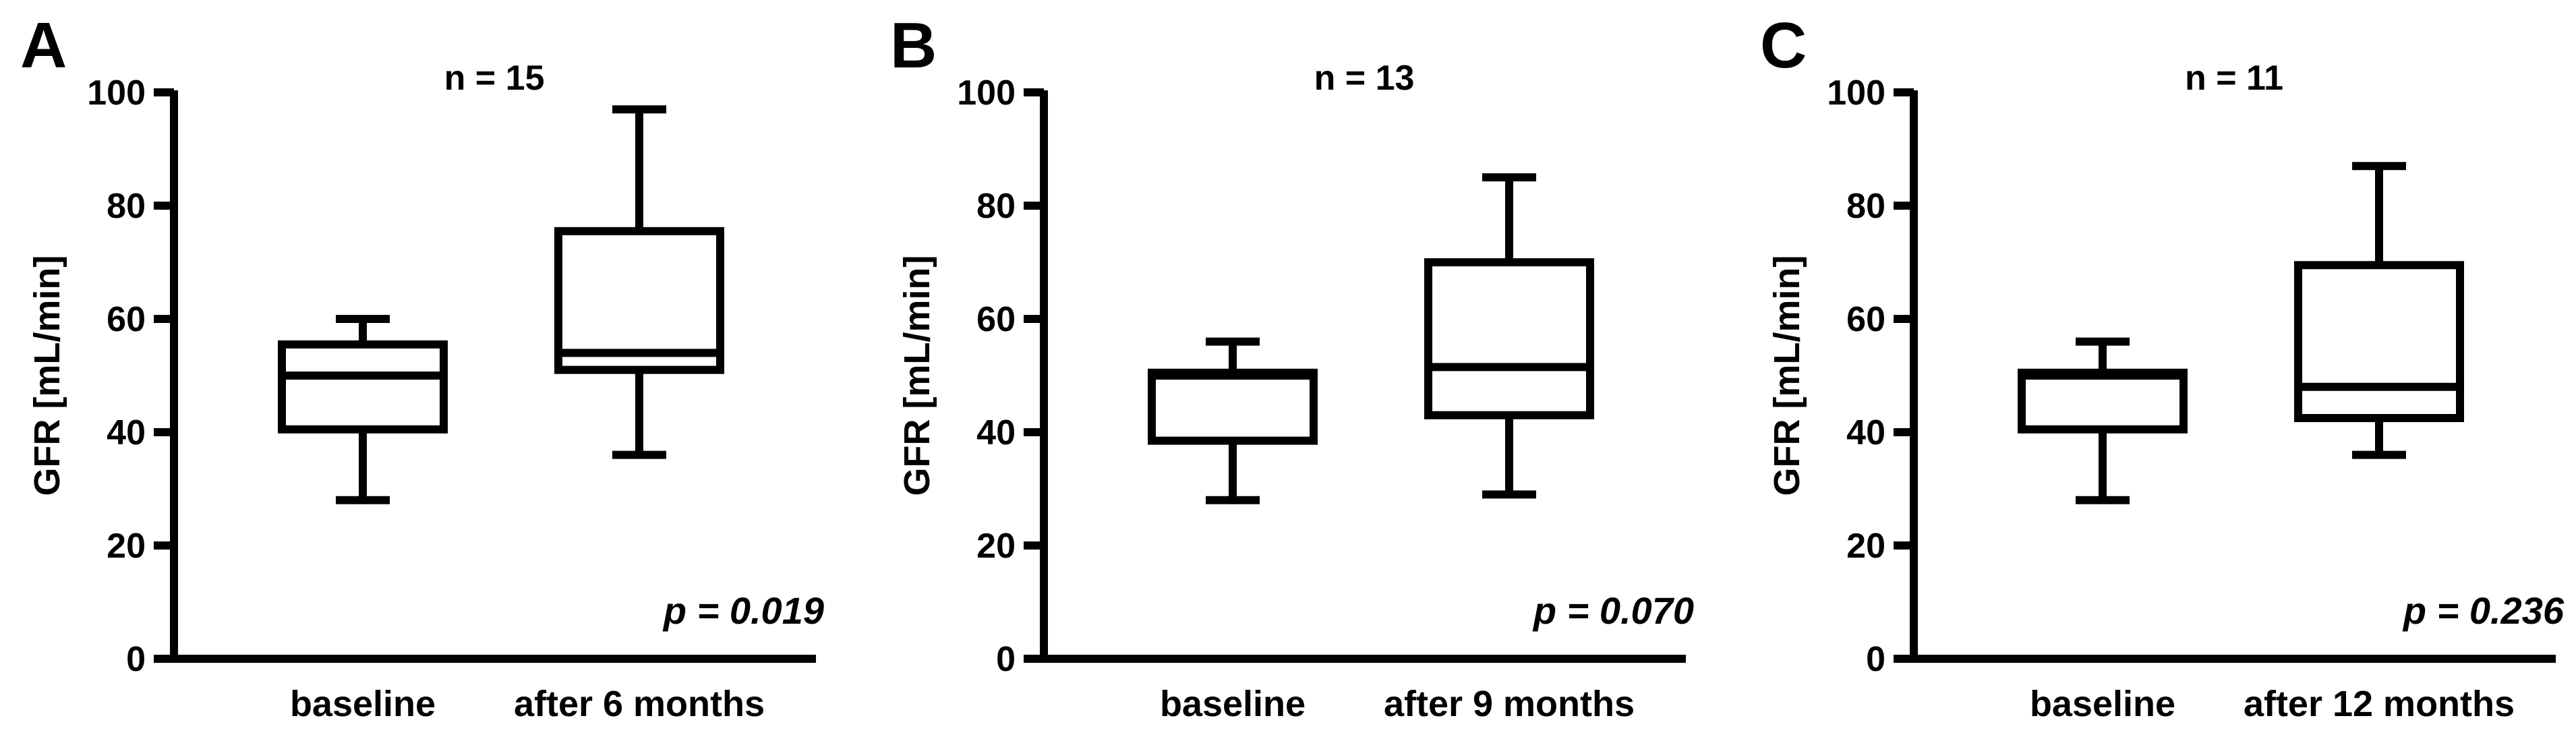 Image resolution: width=2576 pixels, height=739 pixels. Describe the element at coordinates (913, 45) in the screenshot. I see `panel-letter: B` at that location.